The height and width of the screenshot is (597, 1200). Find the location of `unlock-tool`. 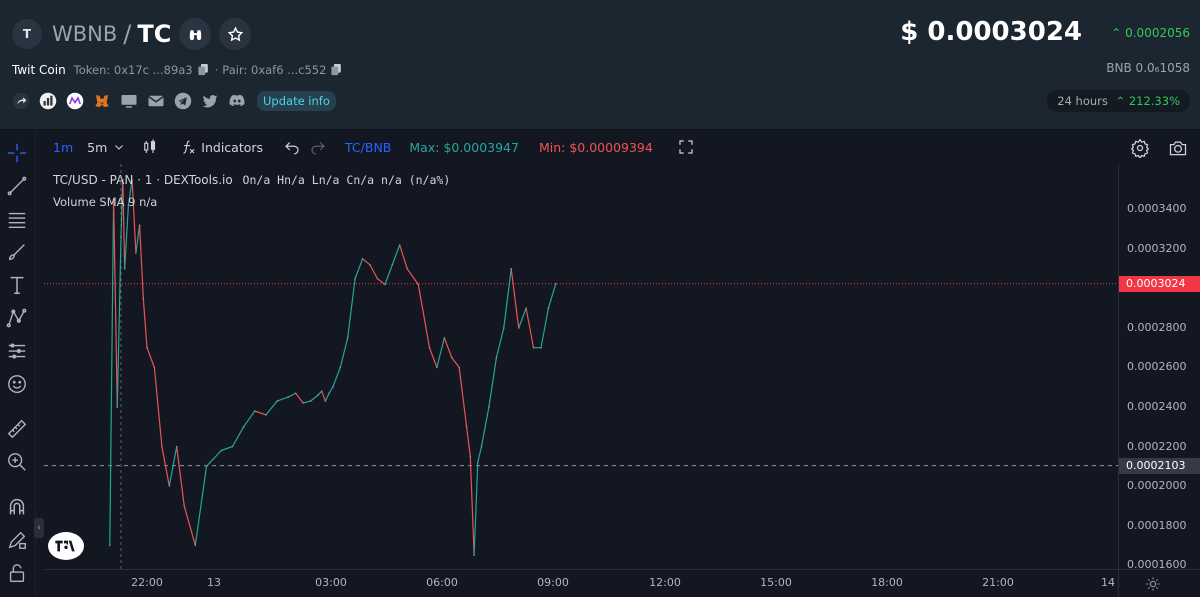

unlock-tool is located at coordinates (17, 573).